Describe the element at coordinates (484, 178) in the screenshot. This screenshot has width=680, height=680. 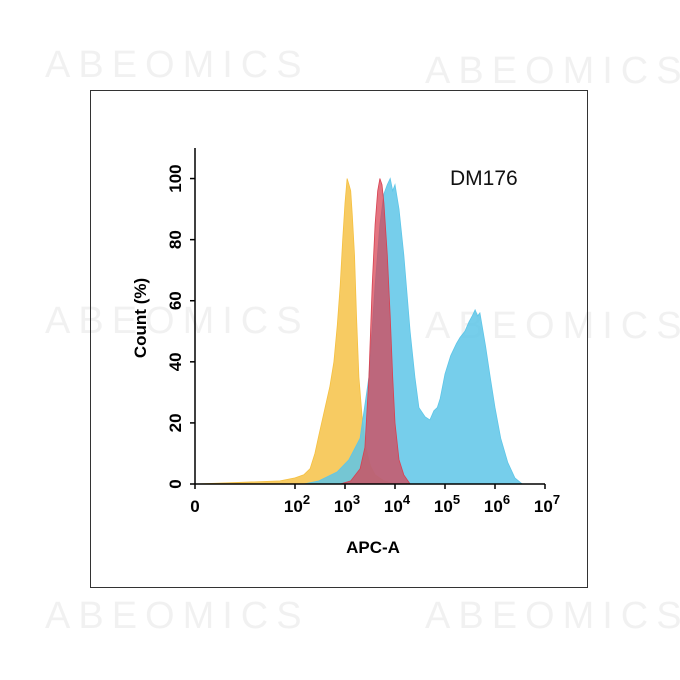
I see `chart-title: DM176` at that location.